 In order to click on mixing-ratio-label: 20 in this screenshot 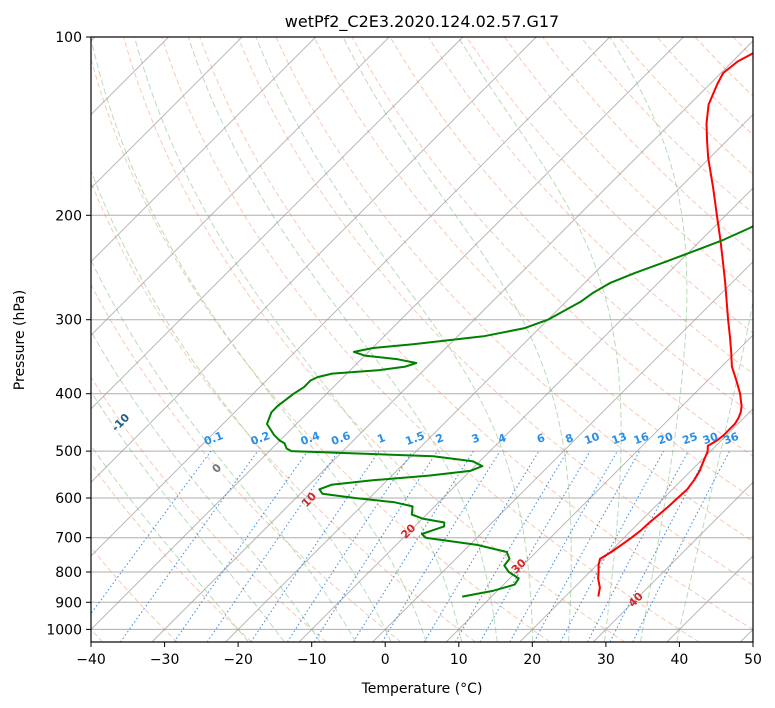, I will do `click(665, 439)`.